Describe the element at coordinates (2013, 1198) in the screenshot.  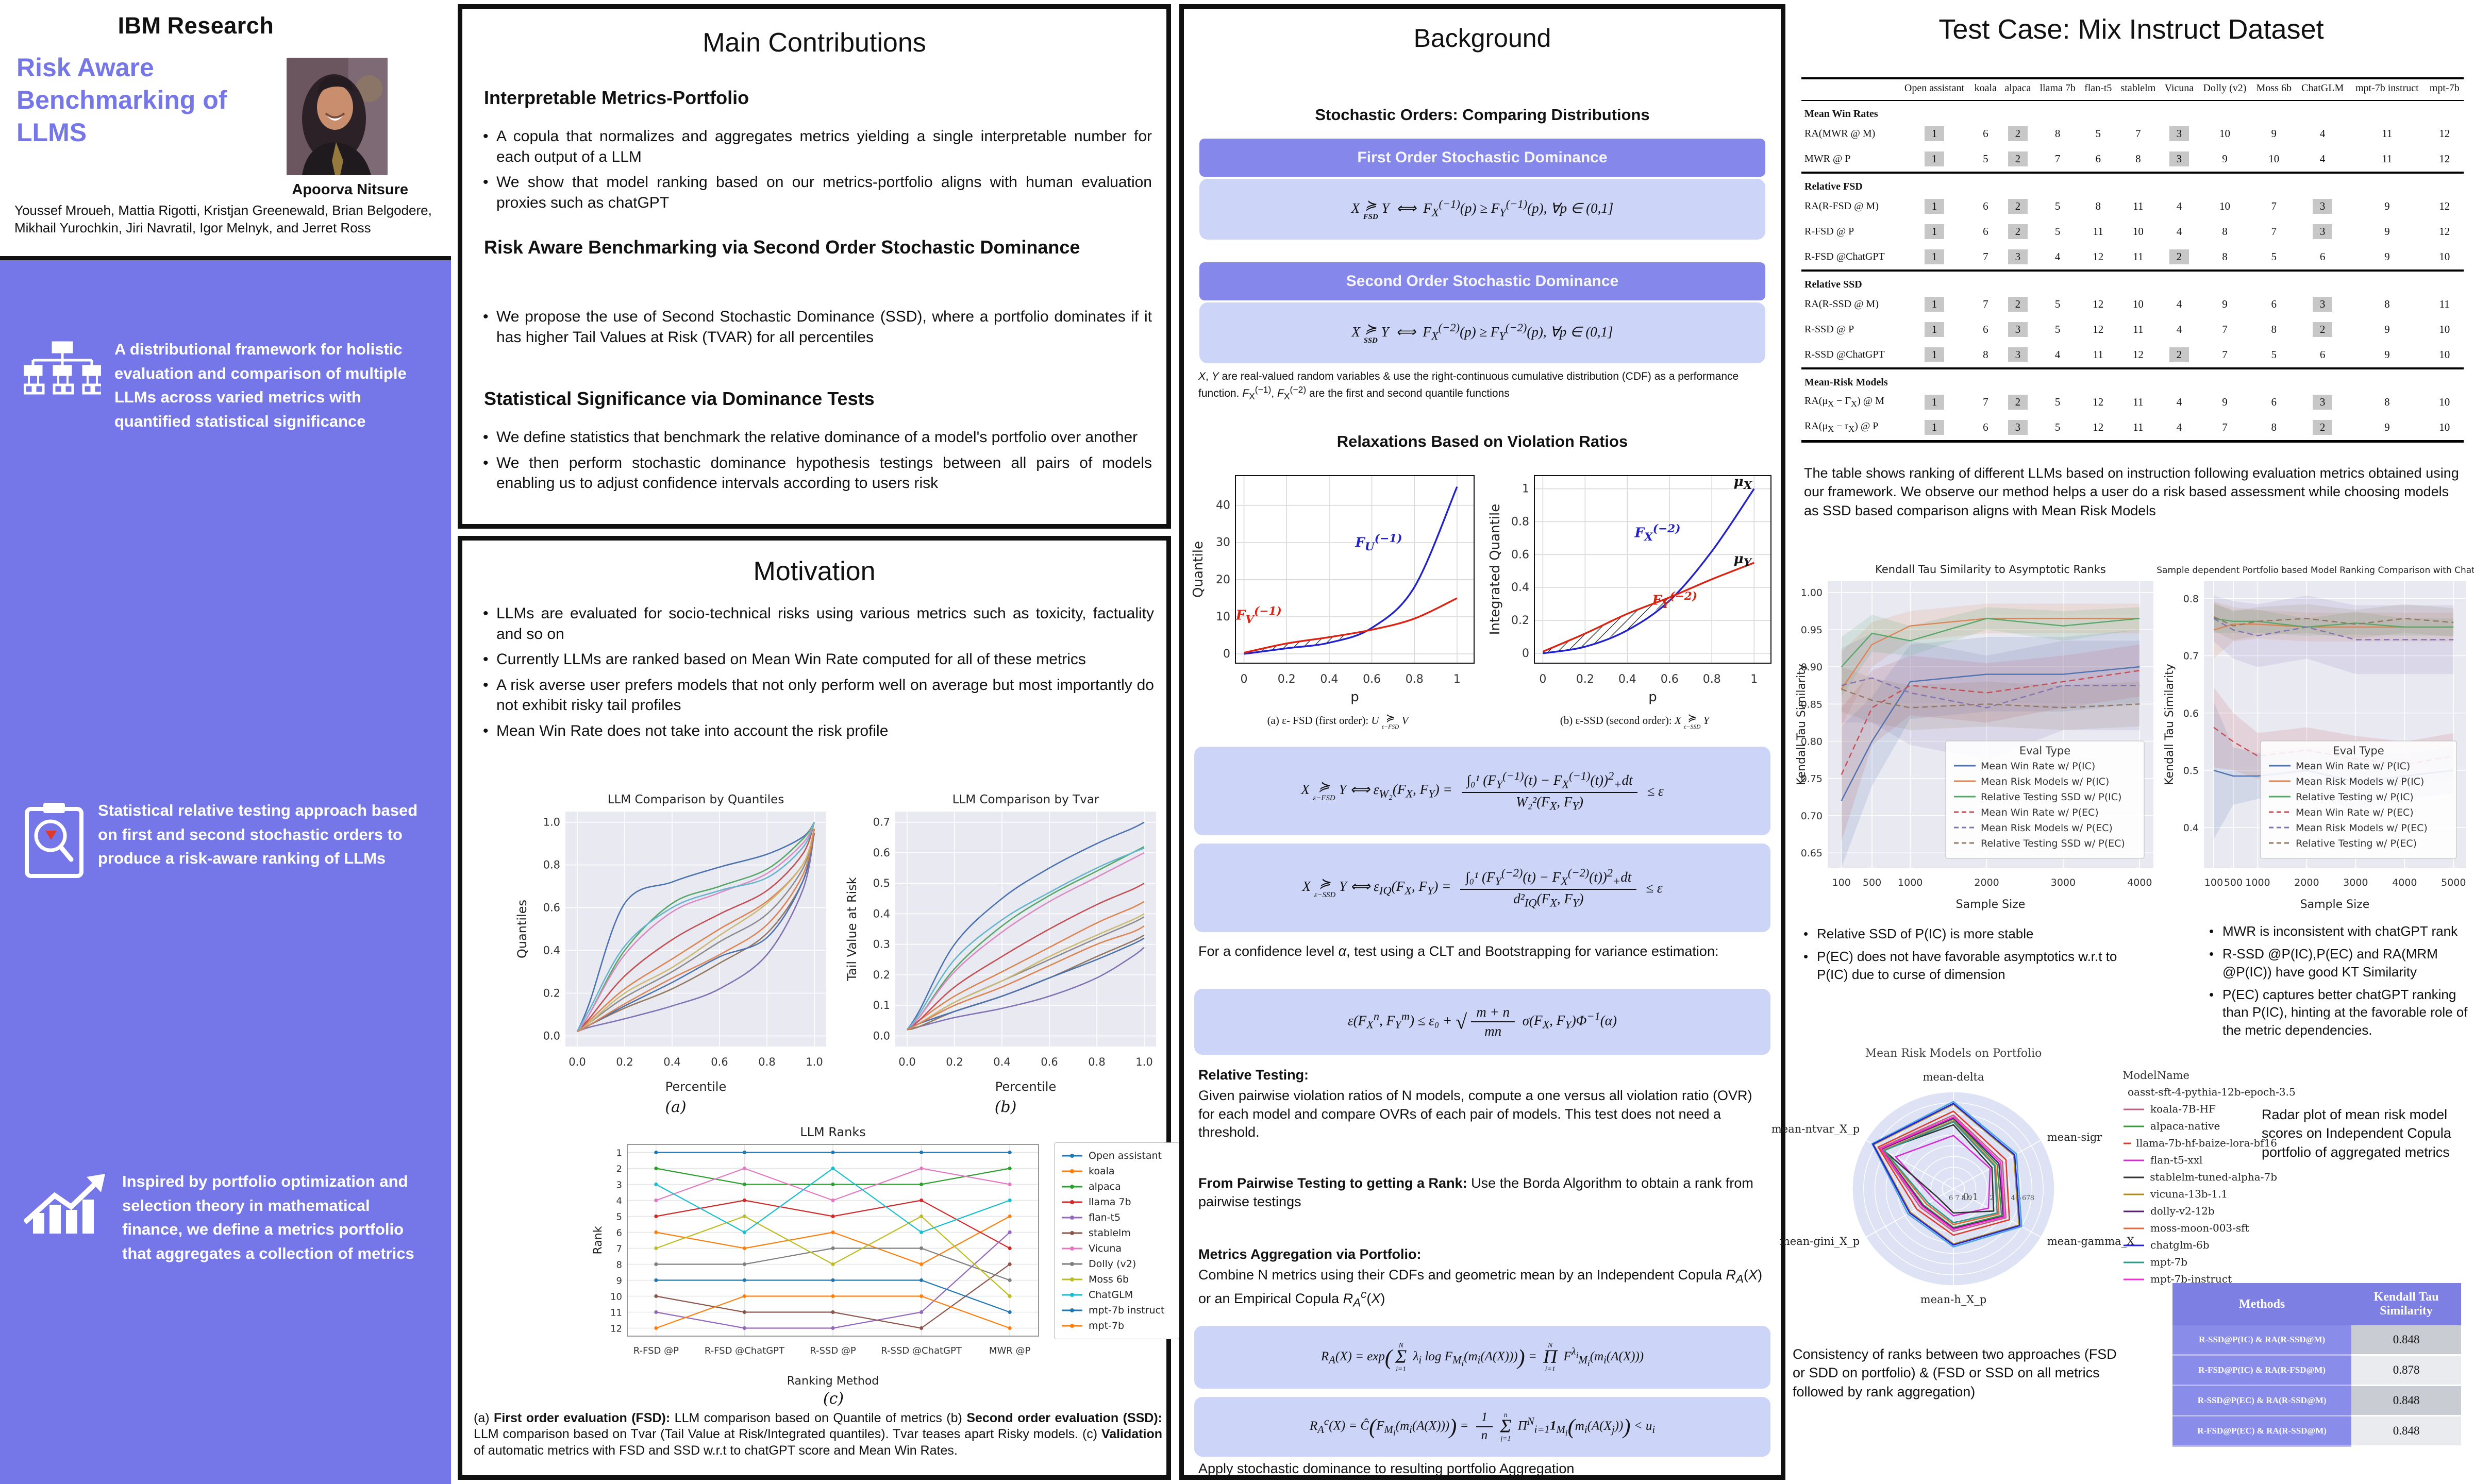
I see `svg-text: 4` at that location.